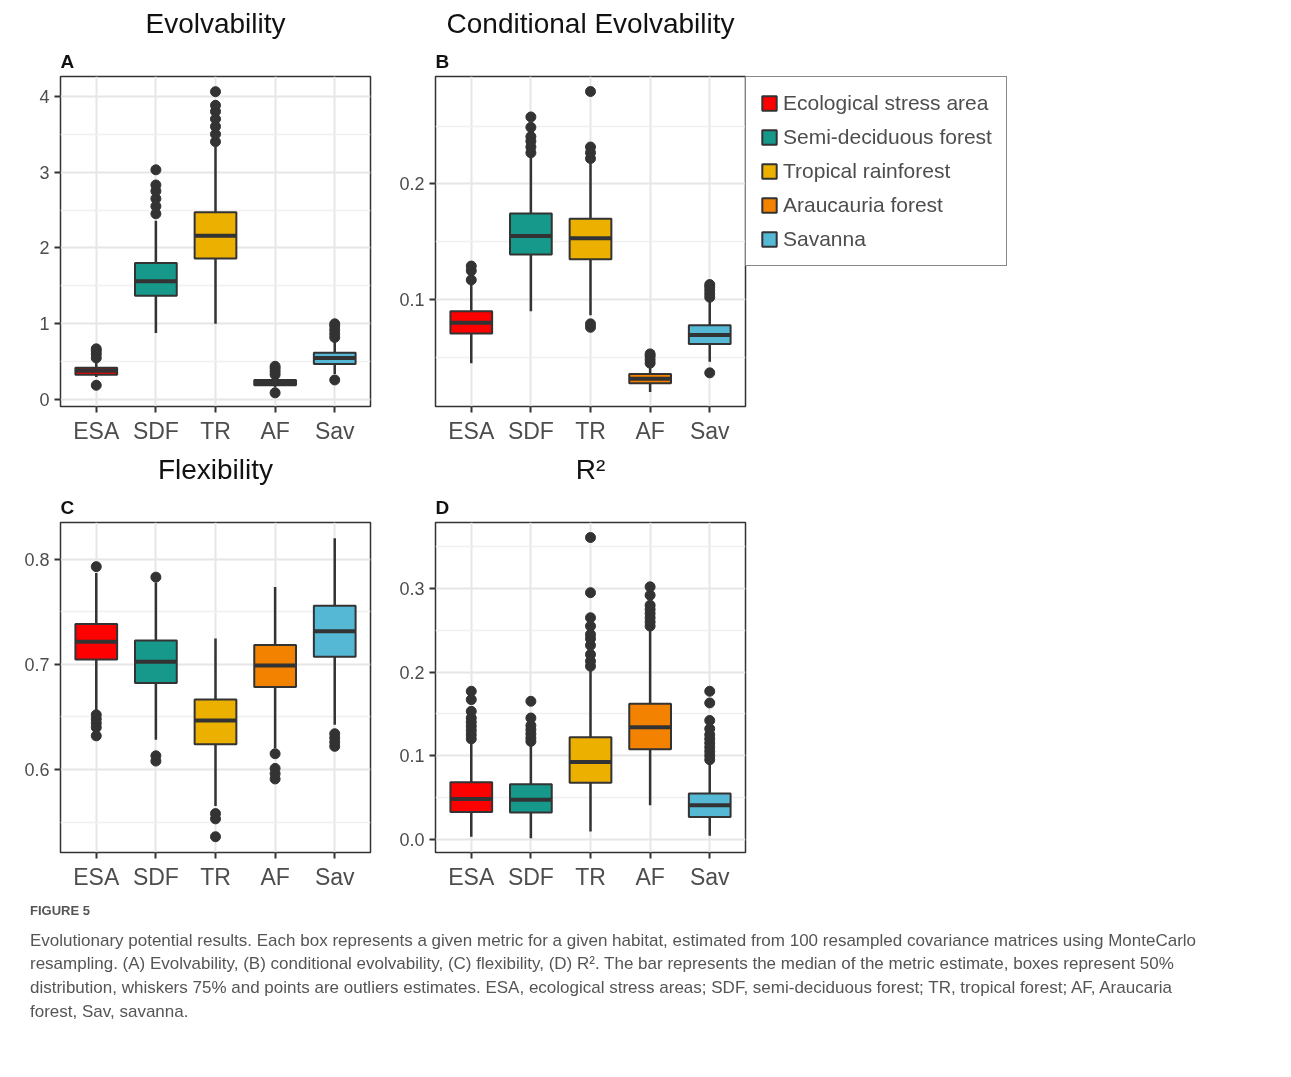  What do you see at coordinates (824, 239) in the screenshot?
I see `legend-label: Savanna` at bounding box center [824, 239].